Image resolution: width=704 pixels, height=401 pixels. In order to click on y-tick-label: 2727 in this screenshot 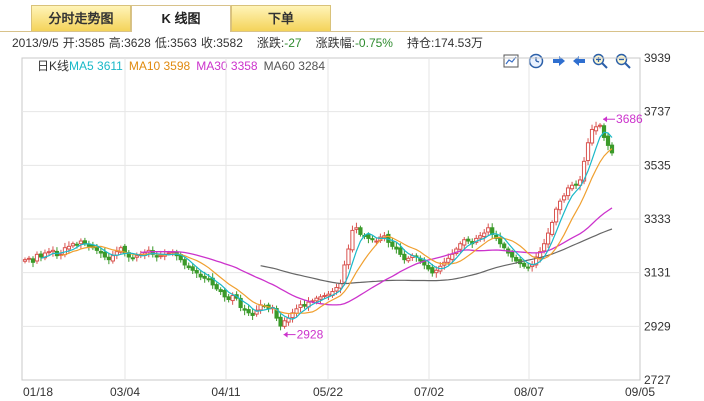, I will do `click(657, 380)`.